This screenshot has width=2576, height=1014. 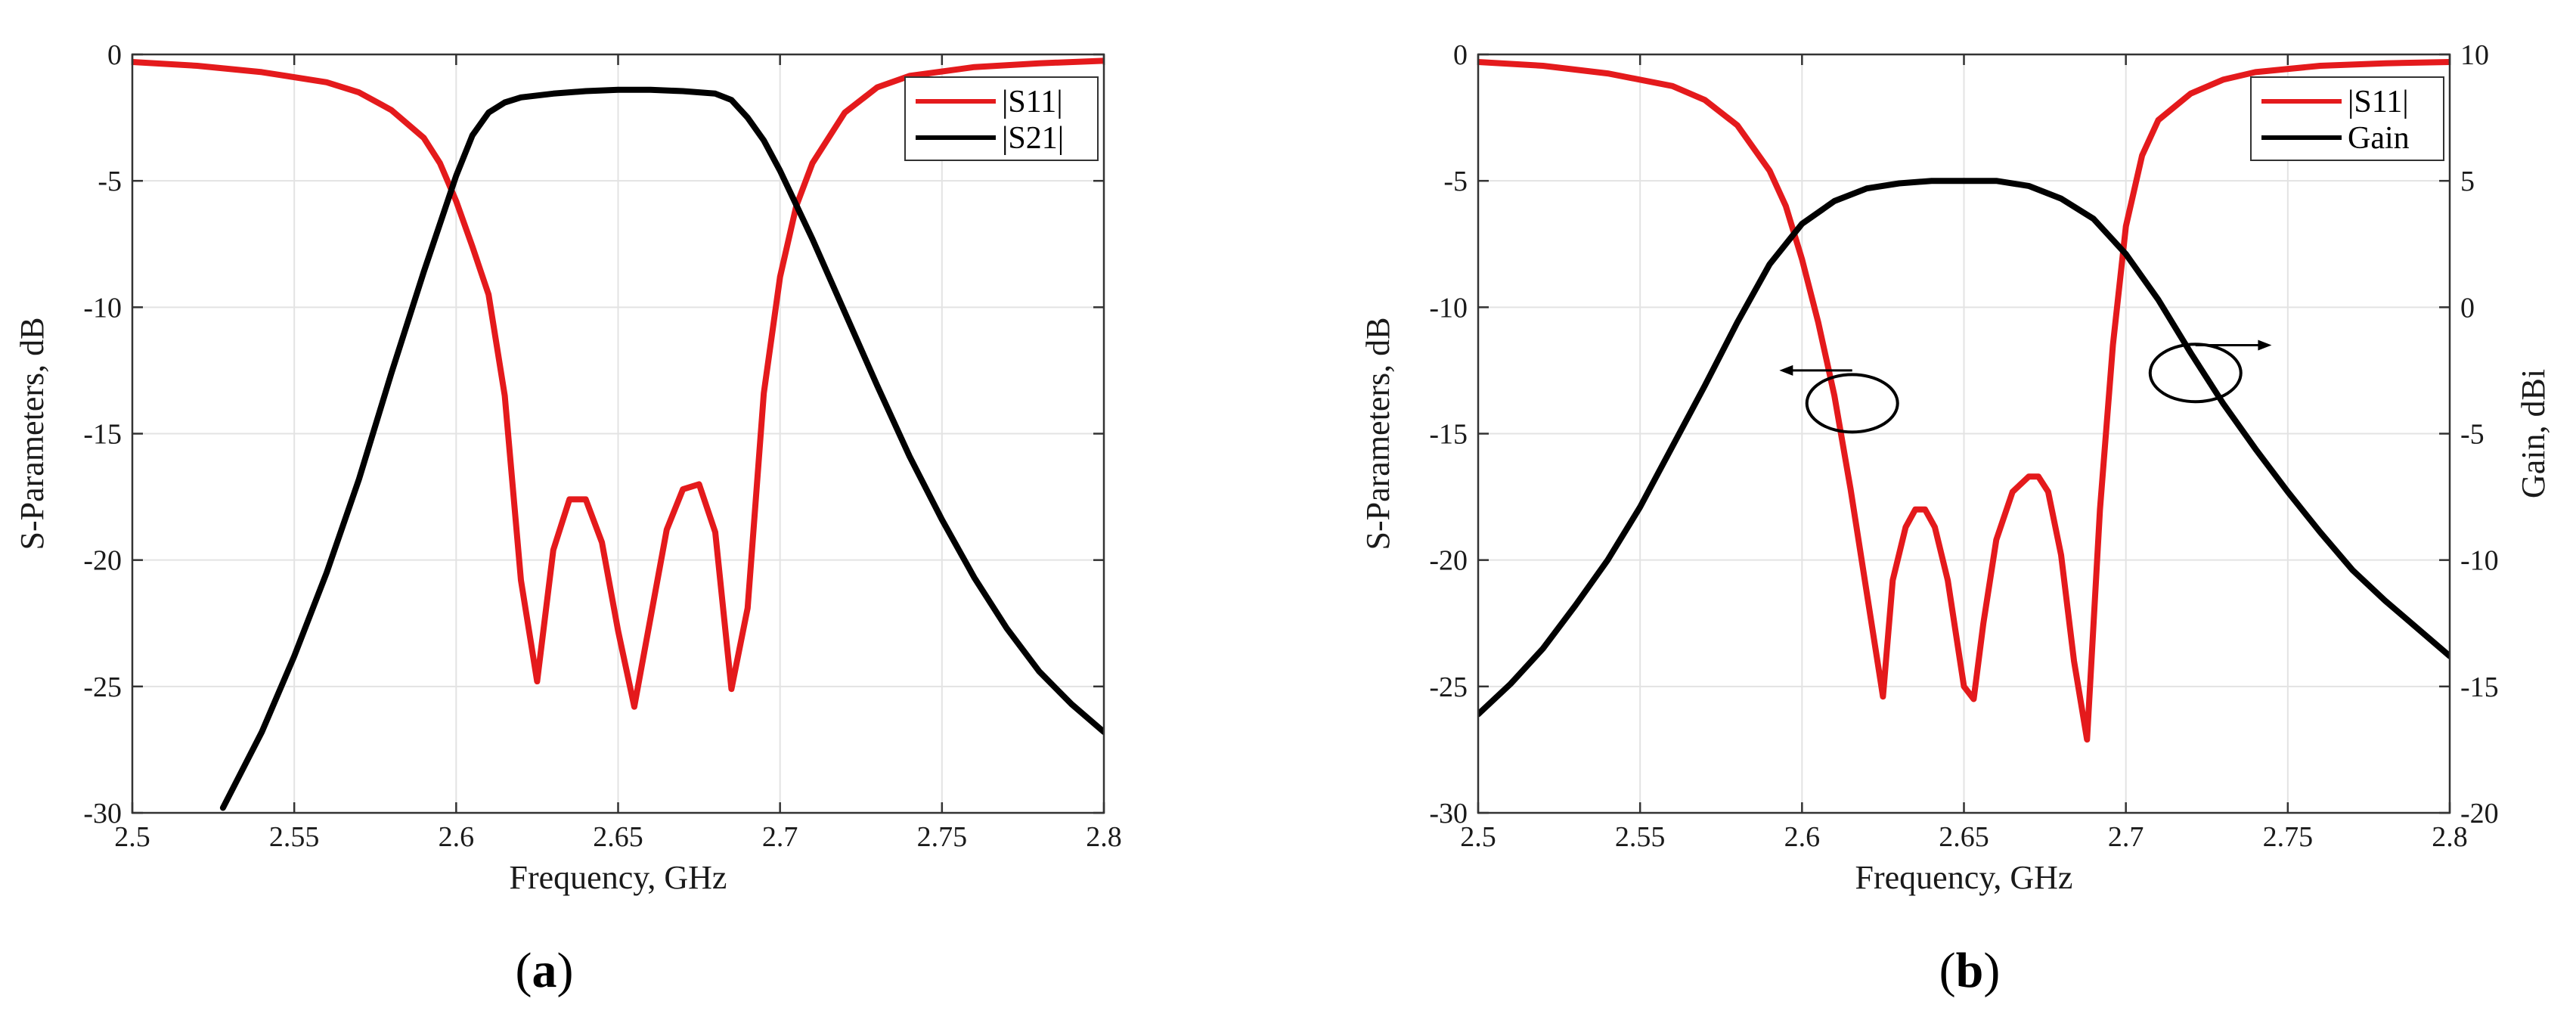 I want to click on x-axis-label-a: Frequency, GHz, so click(x=618, y=877).